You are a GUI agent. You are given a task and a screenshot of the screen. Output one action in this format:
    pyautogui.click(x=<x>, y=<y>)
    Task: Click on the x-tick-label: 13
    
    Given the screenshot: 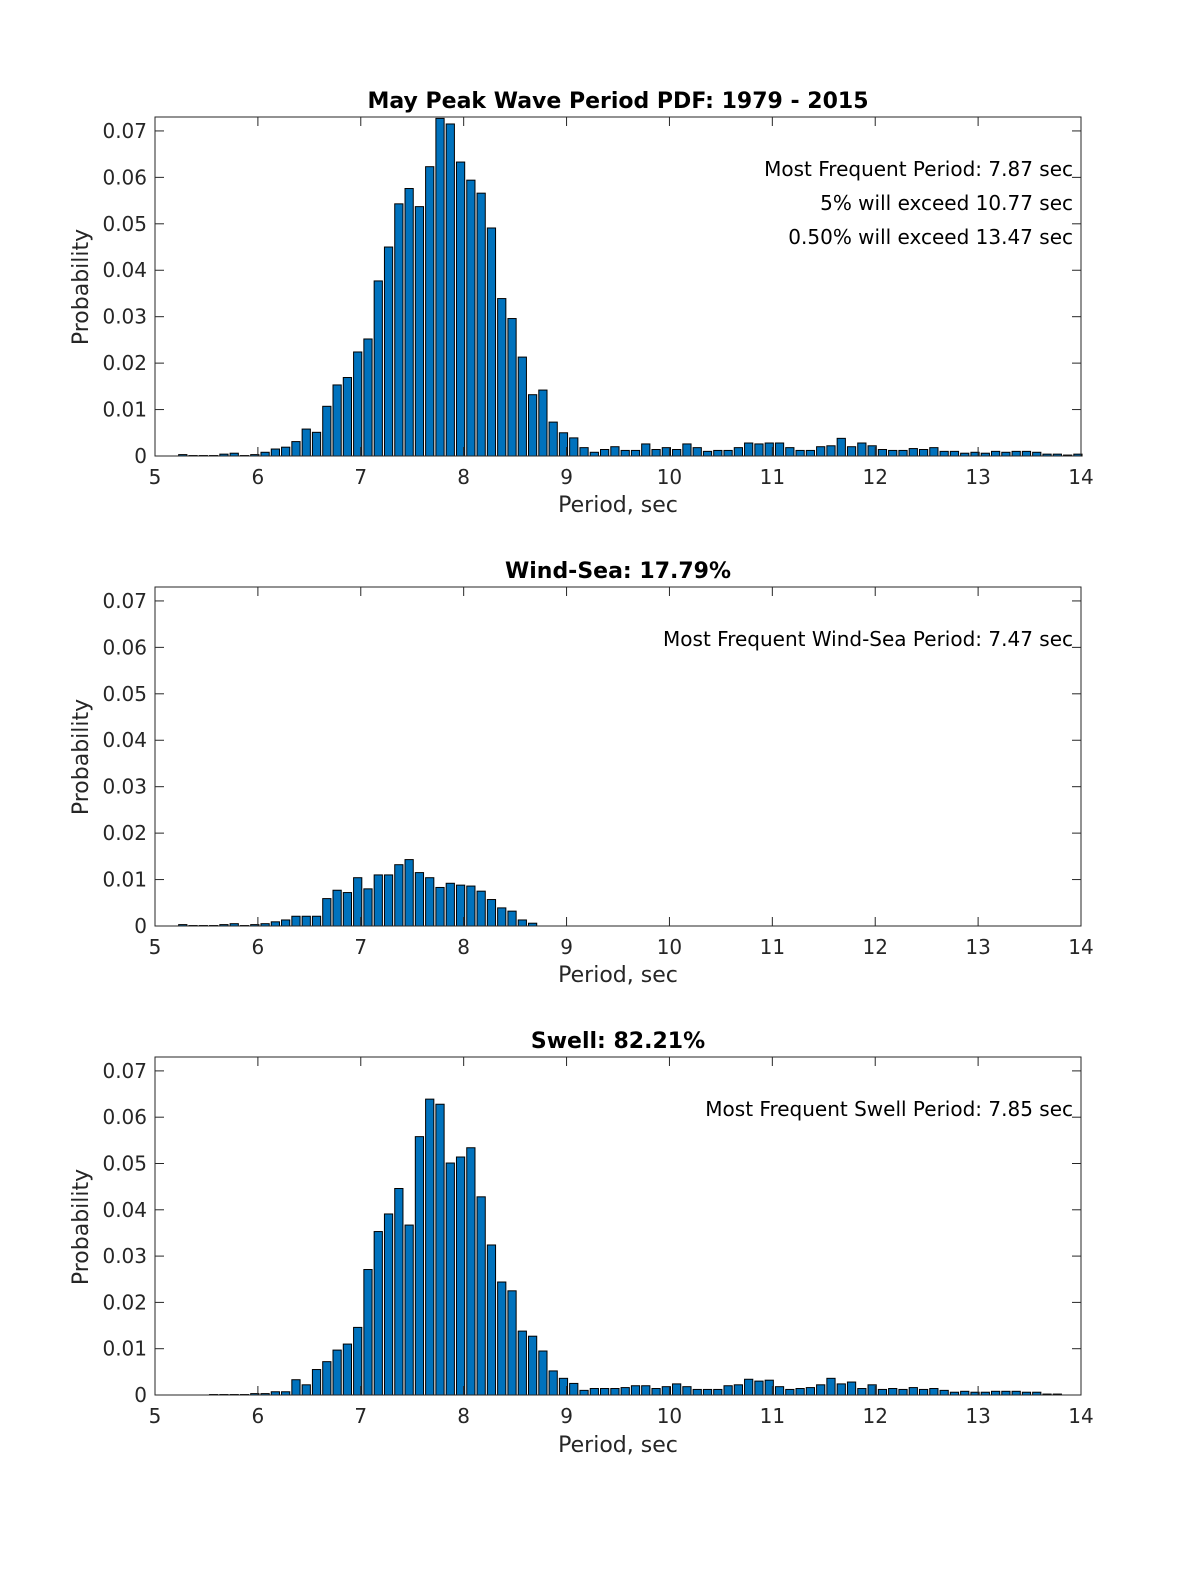 What is the action you would take?
    pyautogui.click(x=977, y=477)
    